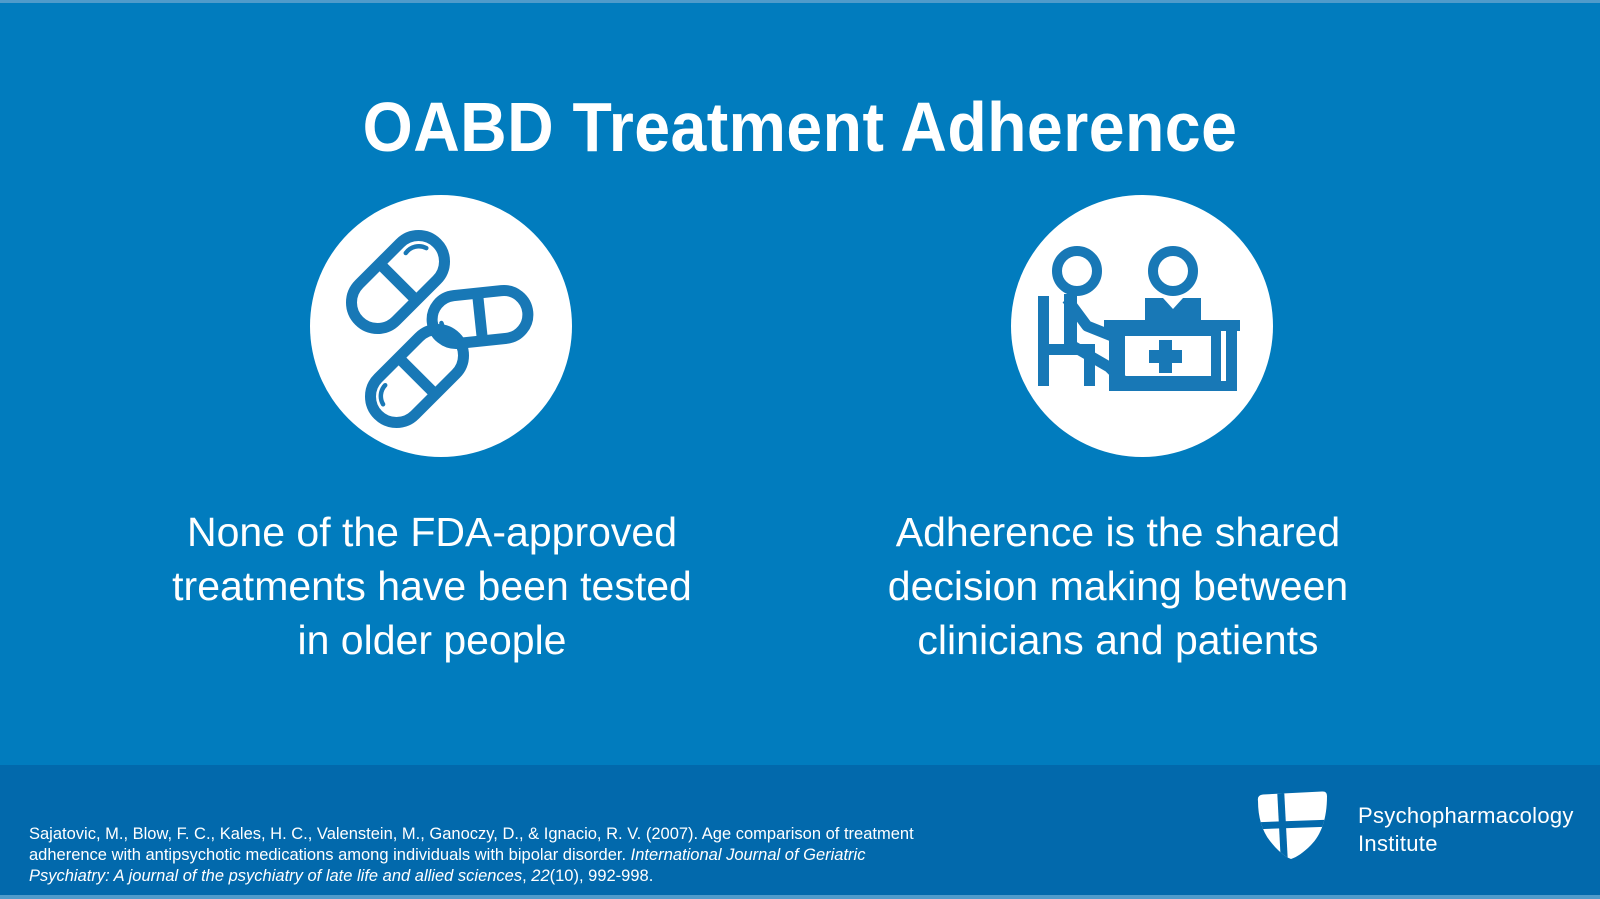  Describe the element at coordinates (1292, 825) in the screenshot. I see `shield-icon` at that location.